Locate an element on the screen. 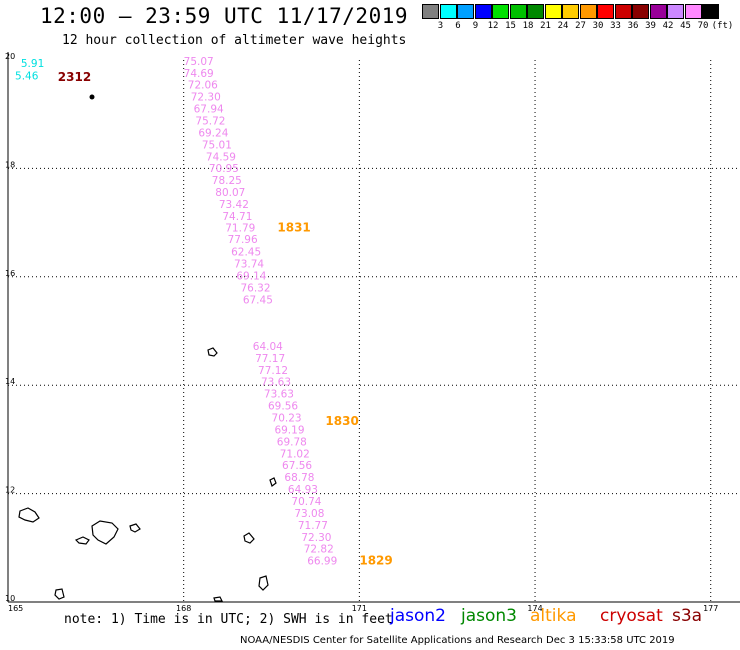 The image size is (740, 650). wave-height-value: 74.59 is located at coordinates (221, 157).